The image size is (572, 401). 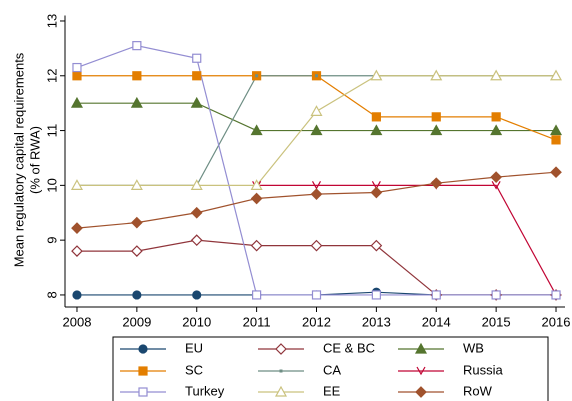 I want to click on x-tick-label: 2009, so click(x=136, y=321).